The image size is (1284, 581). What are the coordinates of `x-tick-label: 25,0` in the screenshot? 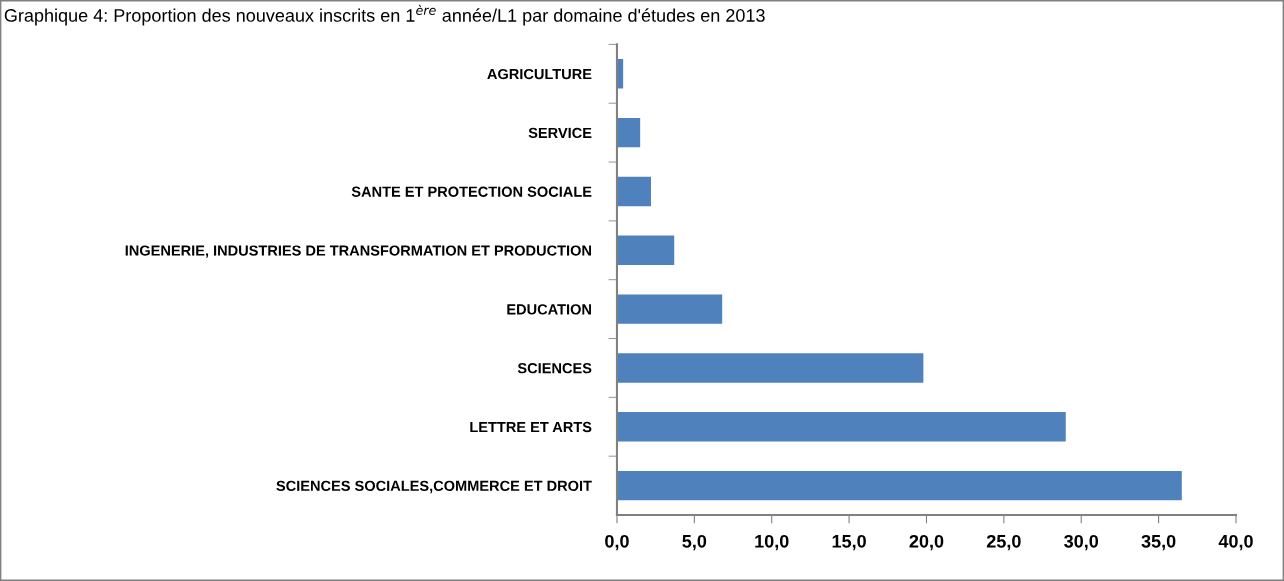 It's located at (1003, 542).